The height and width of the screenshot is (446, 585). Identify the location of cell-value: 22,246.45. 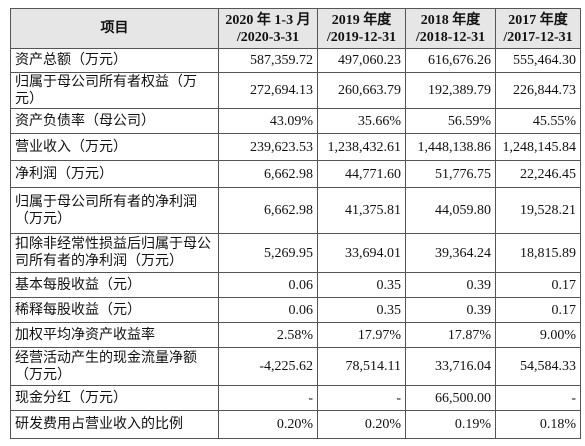
(538, 174).